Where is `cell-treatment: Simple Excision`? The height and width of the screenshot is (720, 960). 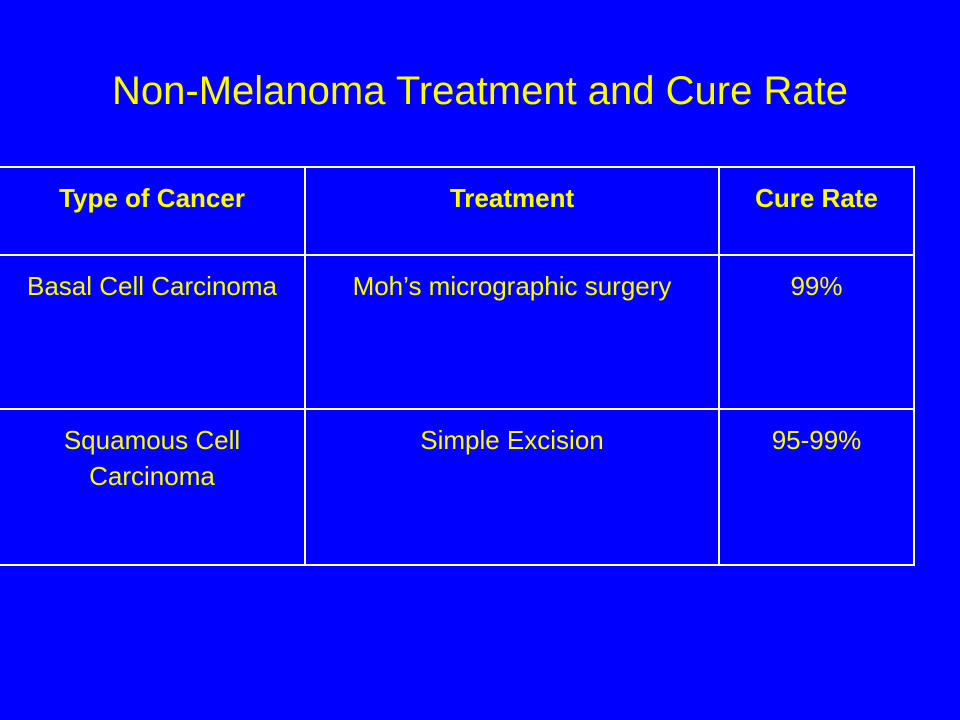
cell-treatment: Simple Excision is located at coordinates (512, 487).